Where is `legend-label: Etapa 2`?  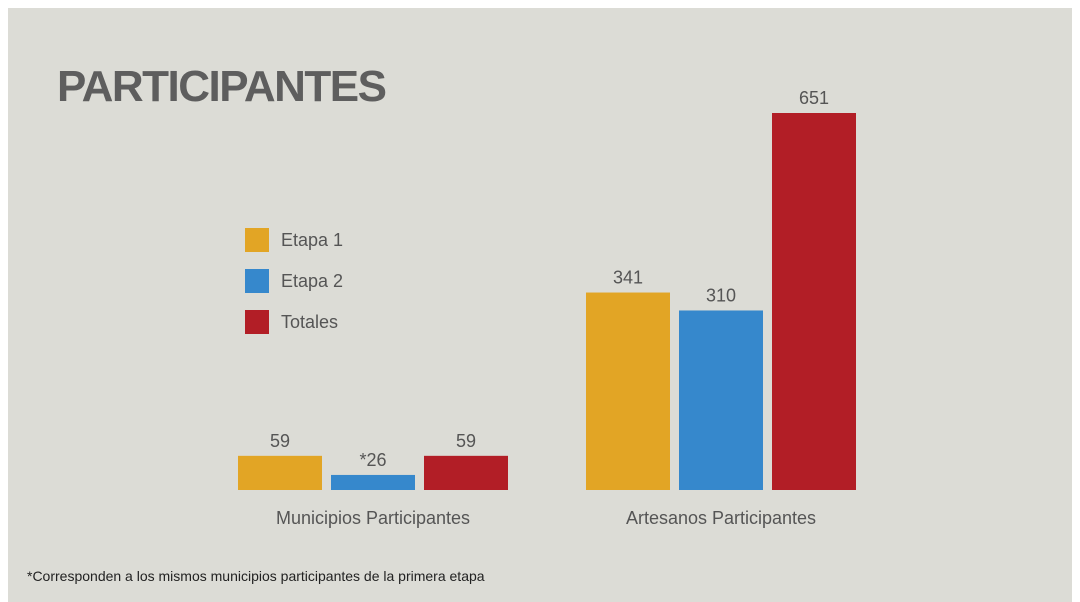
legend-label: Etapa 2 is located at coordinates (312, 281).